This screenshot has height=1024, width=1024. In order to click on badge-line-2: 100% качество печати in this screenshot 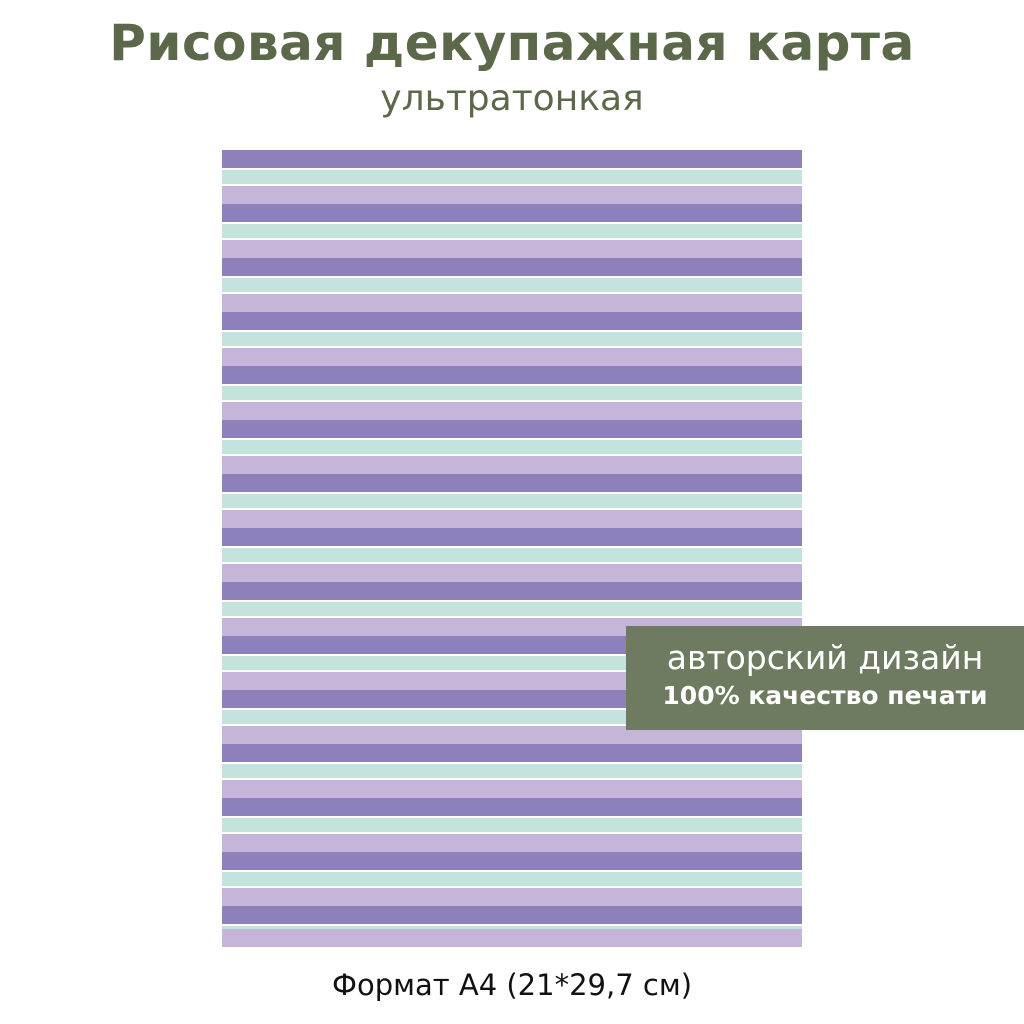, I will do `click(825, 695)`.